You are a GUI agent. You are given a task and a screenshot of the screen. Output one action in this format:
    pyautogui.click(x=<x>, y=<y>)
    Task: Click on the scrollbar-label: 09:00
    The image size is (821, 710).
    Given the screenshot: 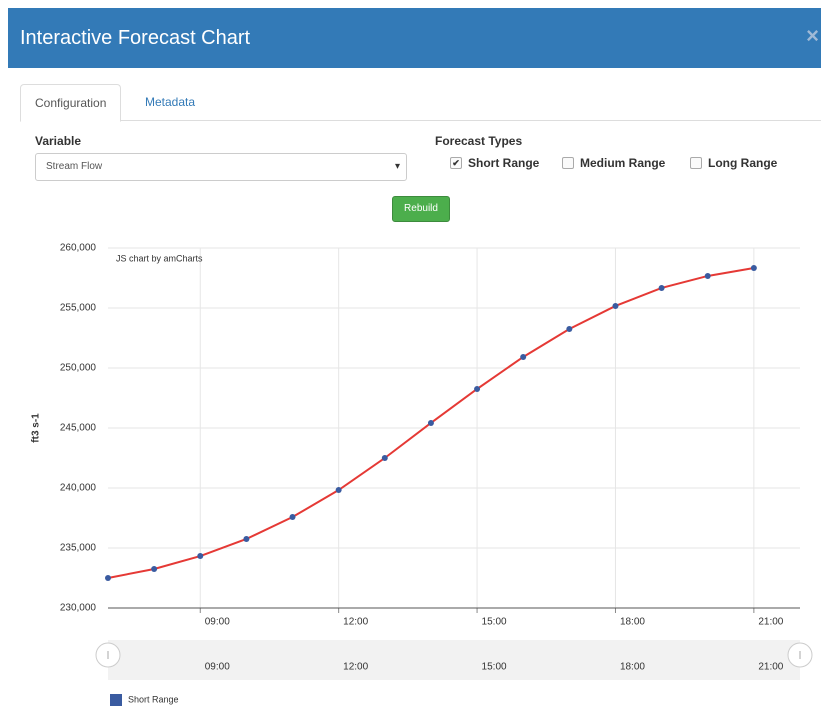 What is the action you would take?
    pyautogui.click(x=217, y=667)
    